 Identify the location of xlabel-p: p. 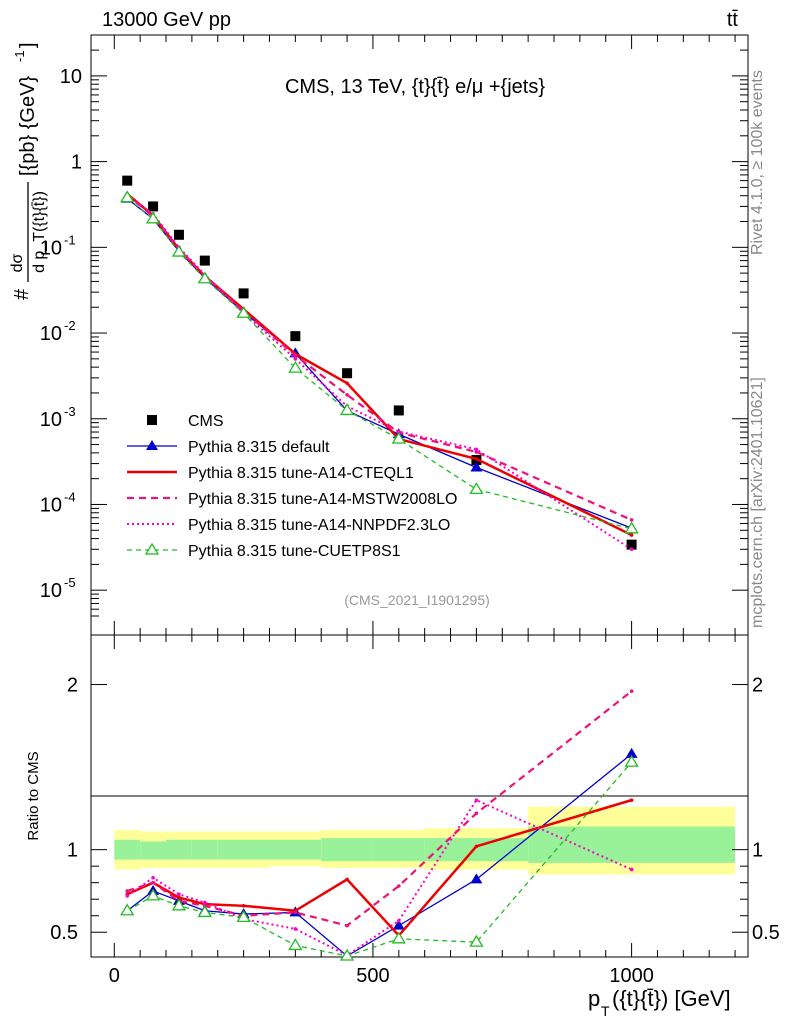
(594, 998).